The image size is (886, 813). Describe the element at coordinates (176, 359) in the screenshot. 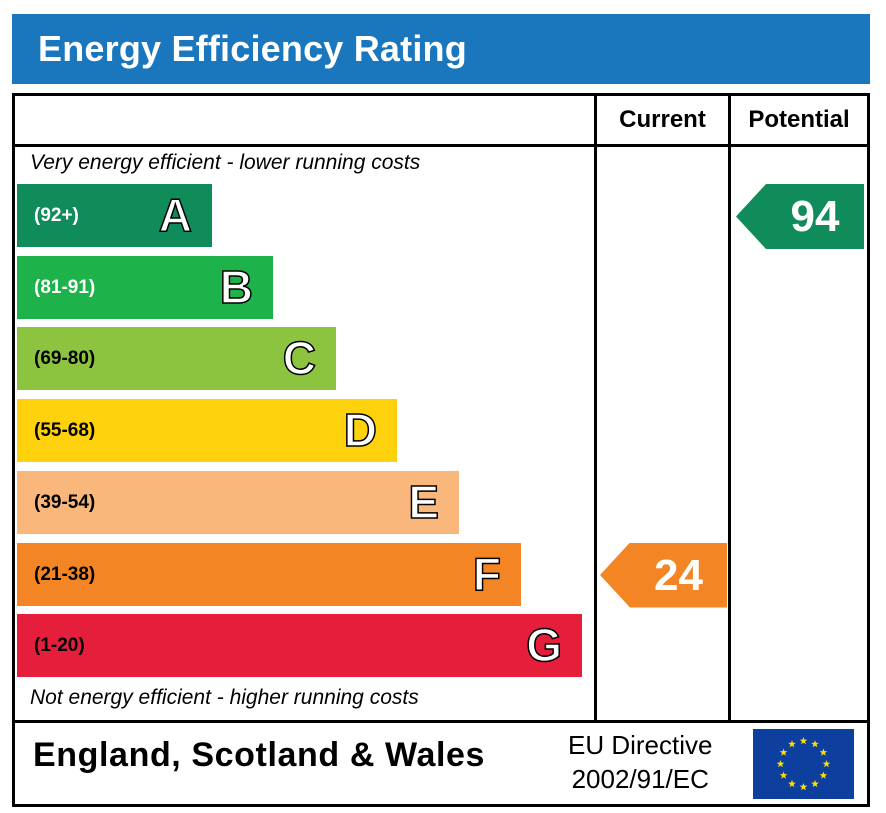

I see `band-c: (69-80) C` at that location.